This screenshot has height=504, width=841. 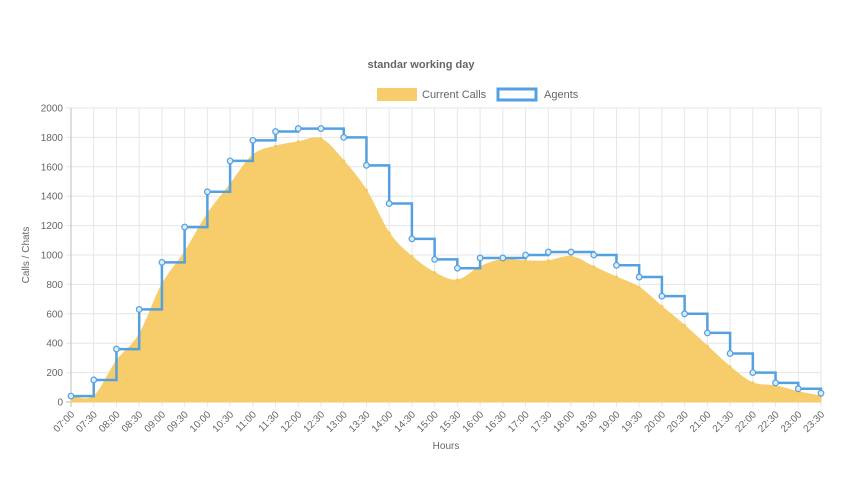 I want to click on x-tick-label: 19:00, so click(x=610, y=422).